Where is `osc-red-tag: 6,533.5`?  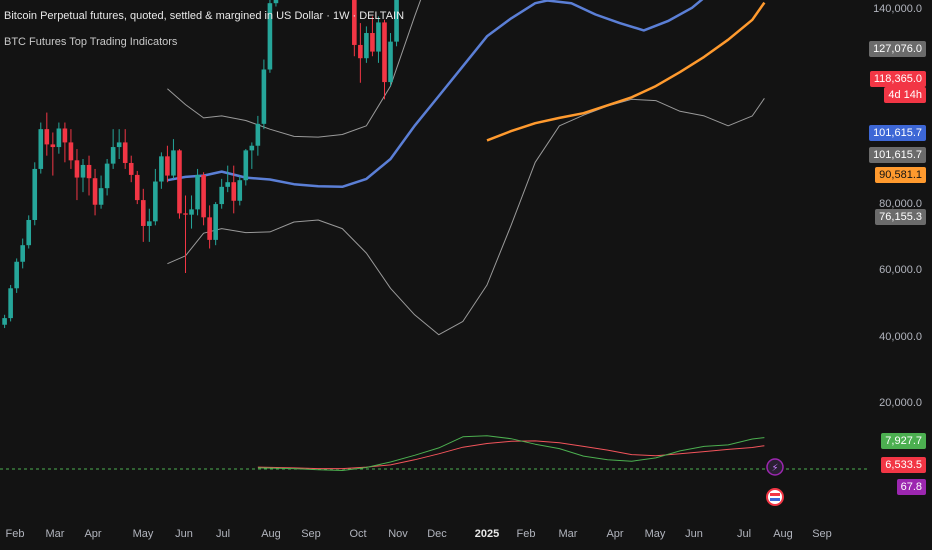
osc-red-tag: 6,533.5 is located at coordinates (903, 465).